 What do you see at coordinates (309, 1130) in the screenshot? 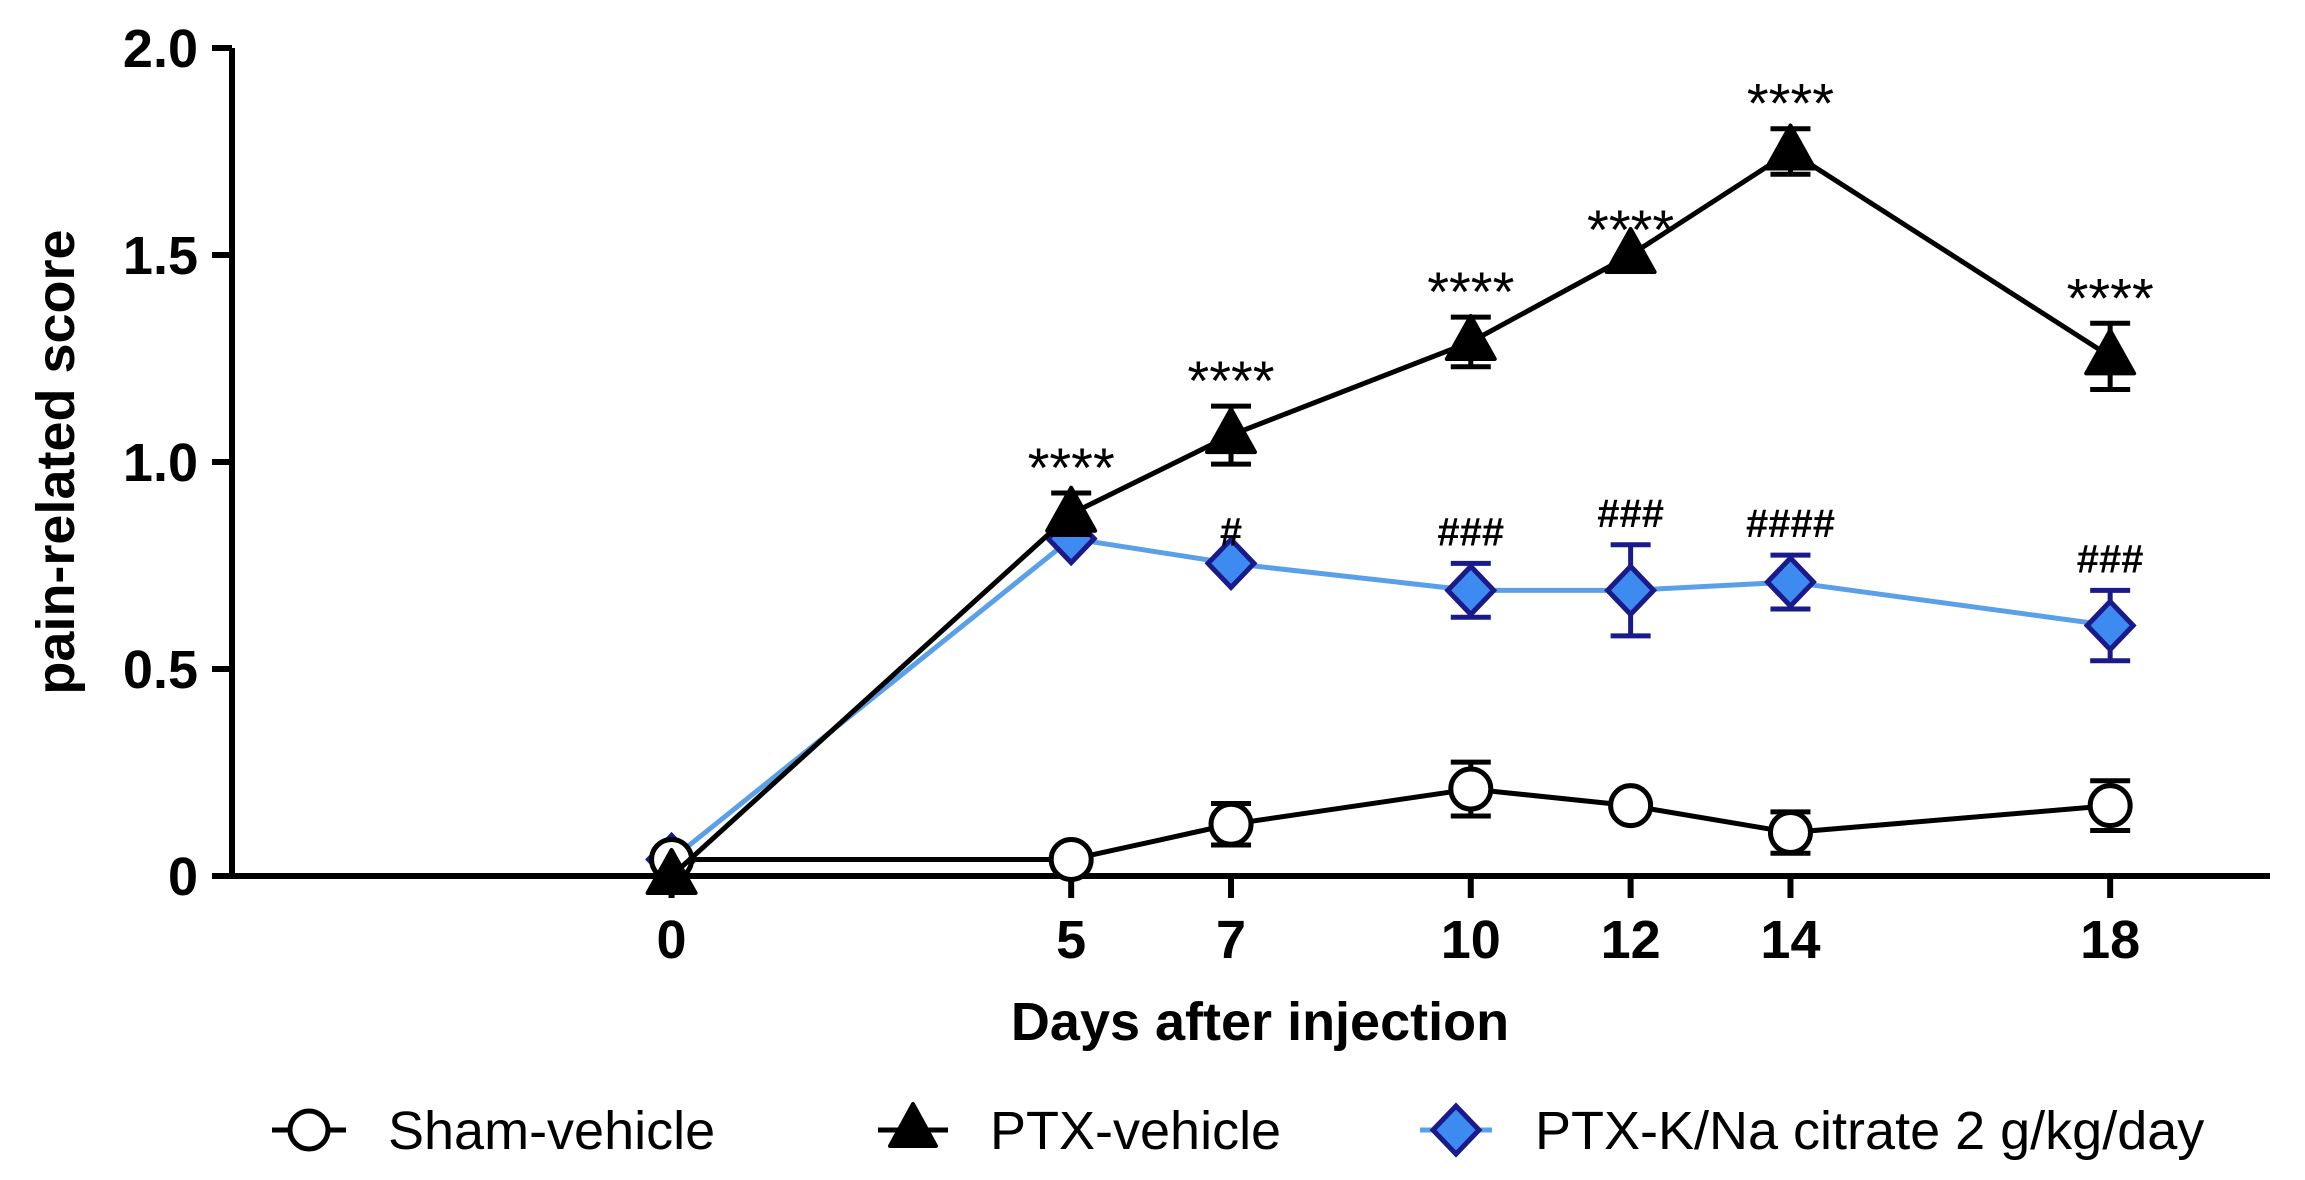
I see `legend-marker-sham` at bounding box center [309, 1130].